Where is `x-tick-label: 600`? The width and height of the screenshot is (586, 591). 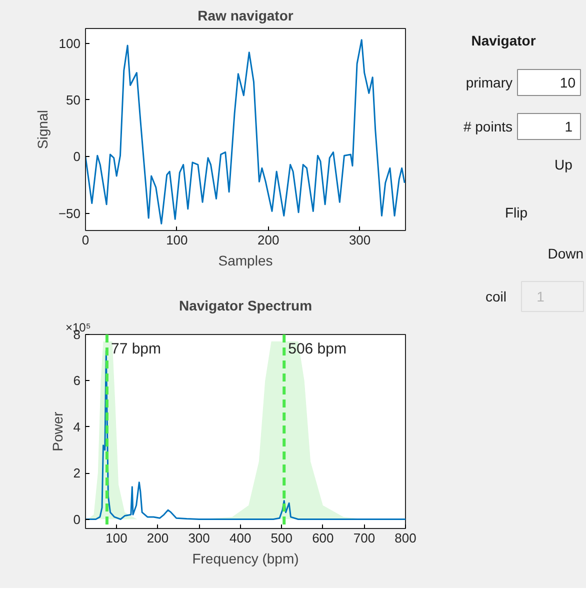 x-tick-label: 600 is located at coordinates (323, 538).